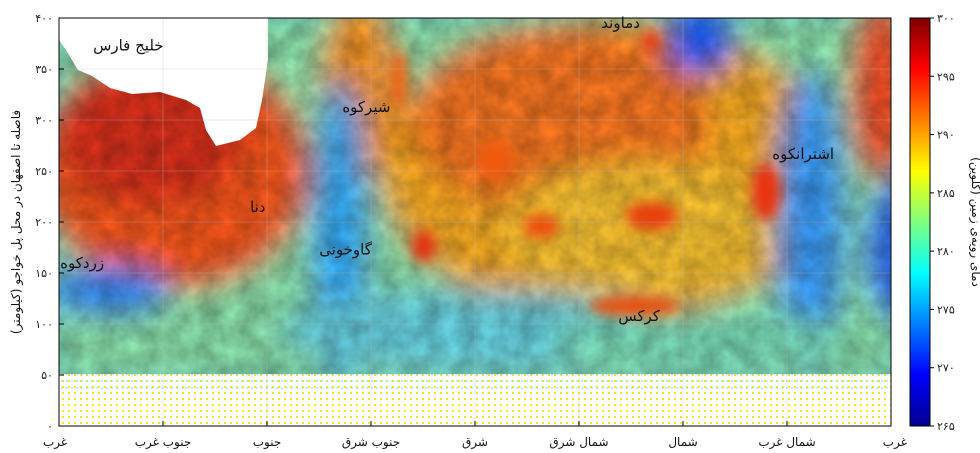  What do you see at coordinates (163, 442) in the screenshot?
I see `x-tick-label: جنوب غرب` at bounding box center [163, 442].